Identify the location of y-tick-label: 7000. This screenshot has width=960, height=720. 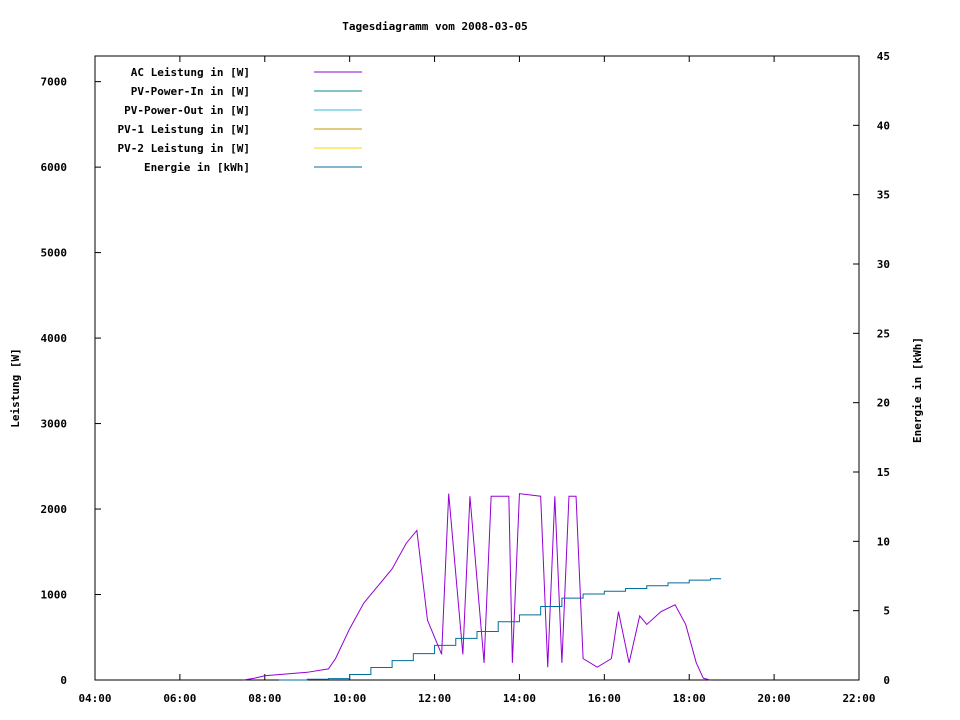
(54, 82).